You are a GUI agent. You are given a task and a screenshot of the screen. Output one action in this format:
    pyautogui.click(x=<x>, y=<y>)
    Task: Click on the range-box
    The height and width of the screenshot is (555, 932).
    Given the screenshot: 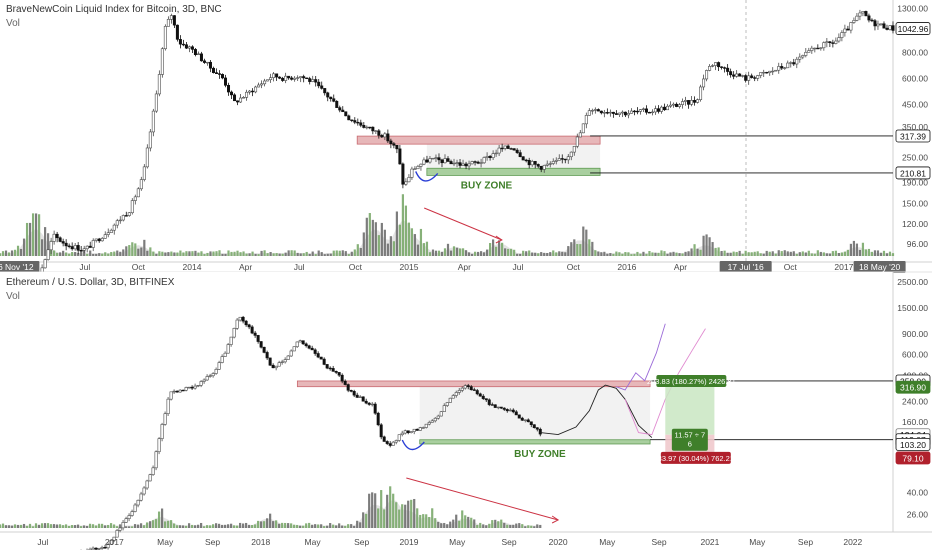 What is the action you would take?
    pyautogui.click(x=535, y=410)
    